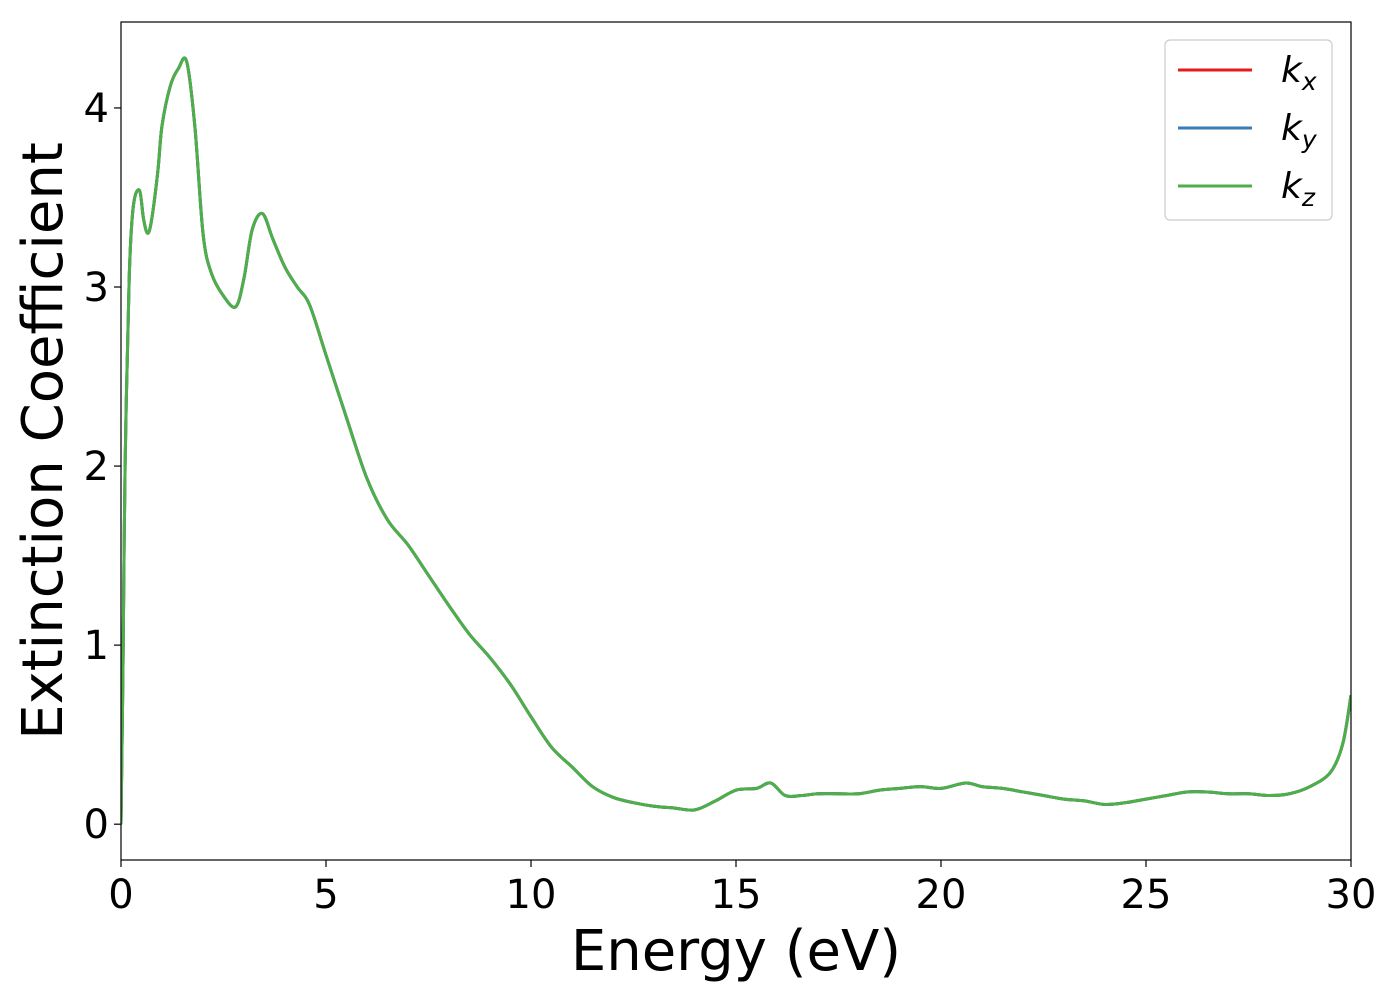 This screenshot has width=1400, height=1000. I want to click on legend-label-k-x: kx, so click(1299, 73).